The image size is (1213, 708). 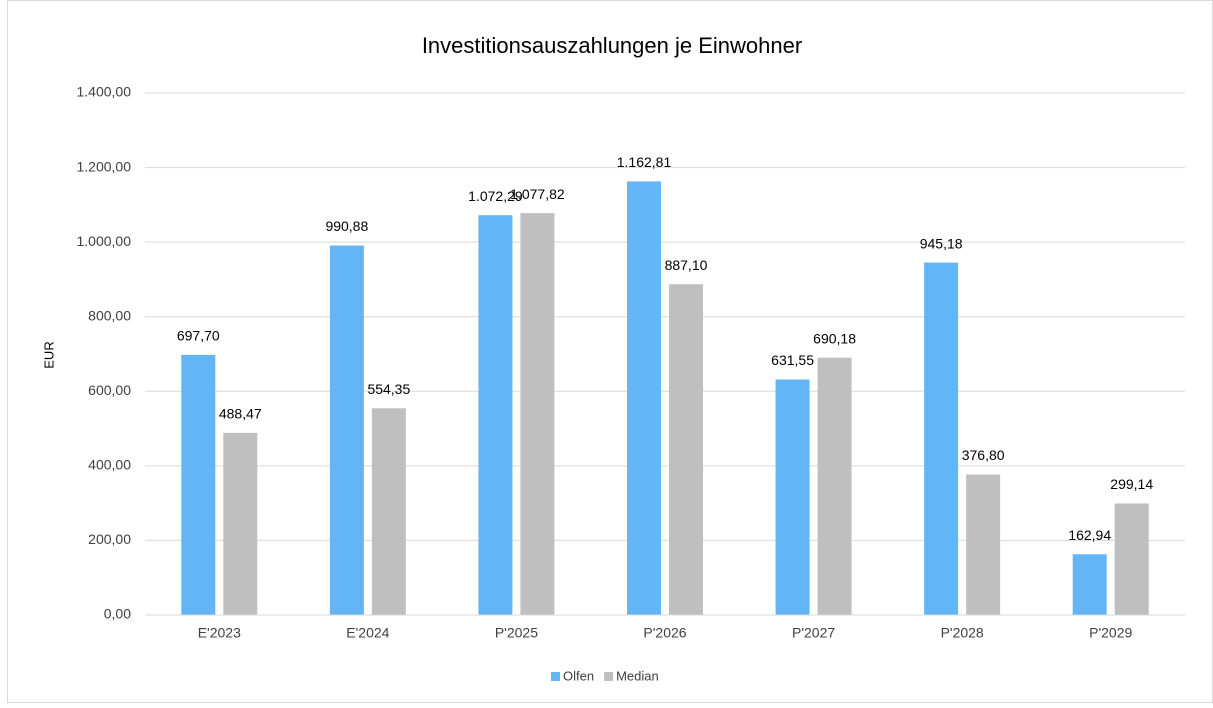 I want to click on y-tick-label: 800,00, so click(x=109, y=315).